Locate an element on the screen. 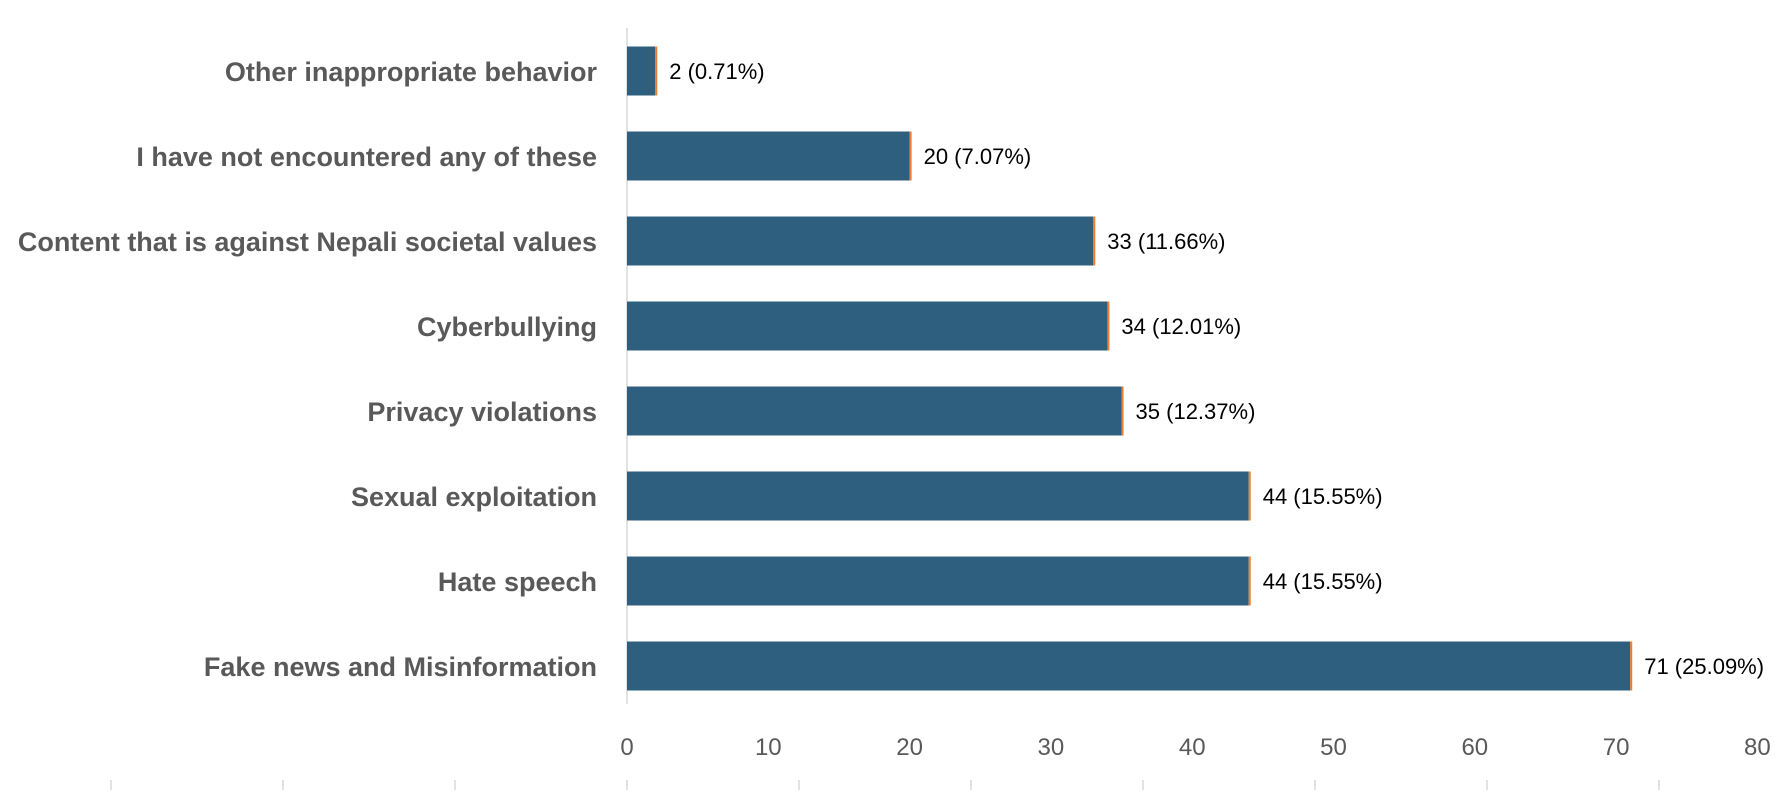 This screenshot has width=1790, height=795. data-label: 71 (25.09%) is located at coordinates (1704, 666).